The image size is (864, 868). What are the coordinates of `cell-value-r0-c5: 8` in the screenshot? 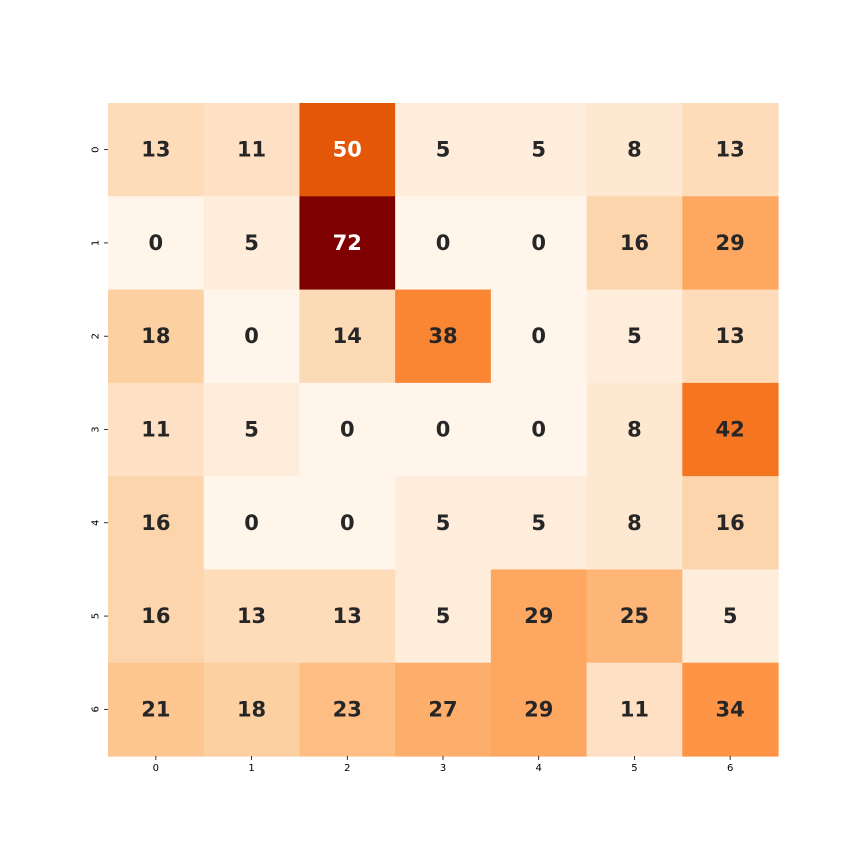 It's located at (634, 150).